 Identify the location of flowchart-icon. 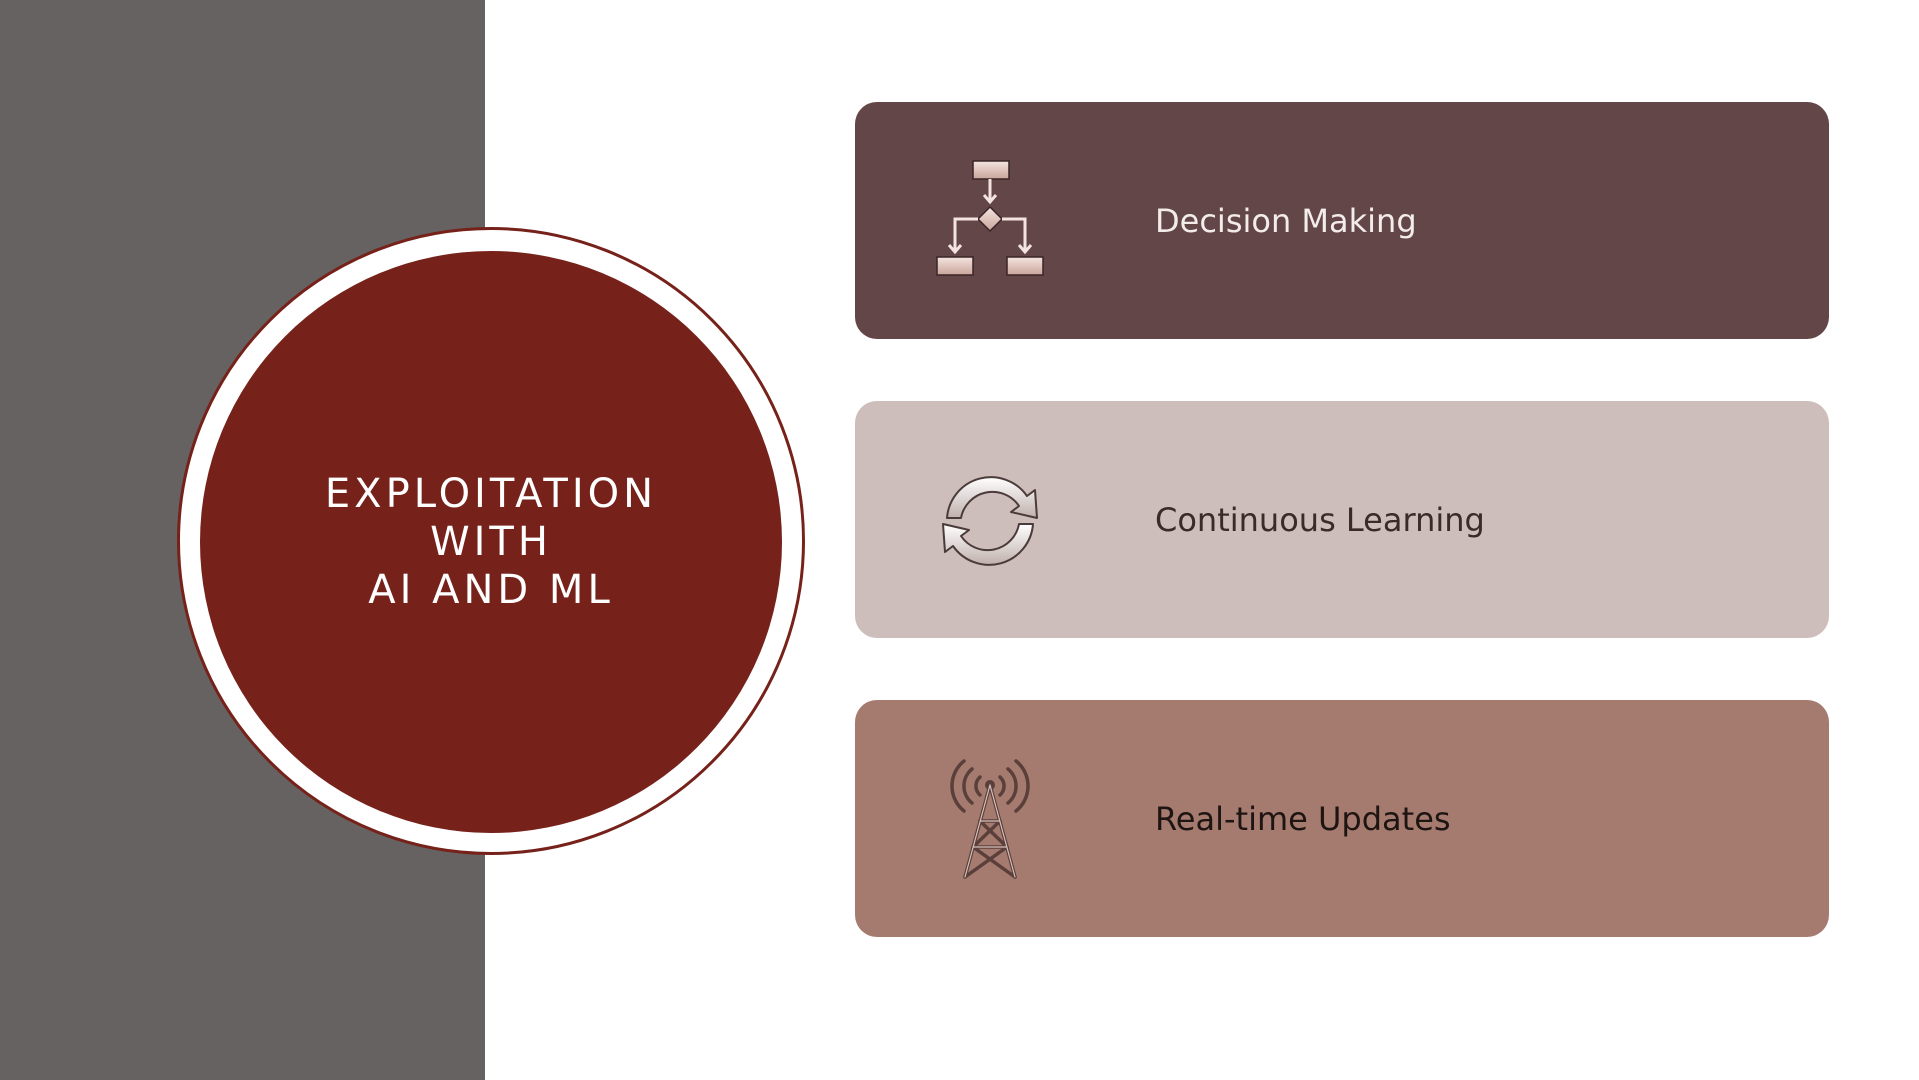
(990, 222).